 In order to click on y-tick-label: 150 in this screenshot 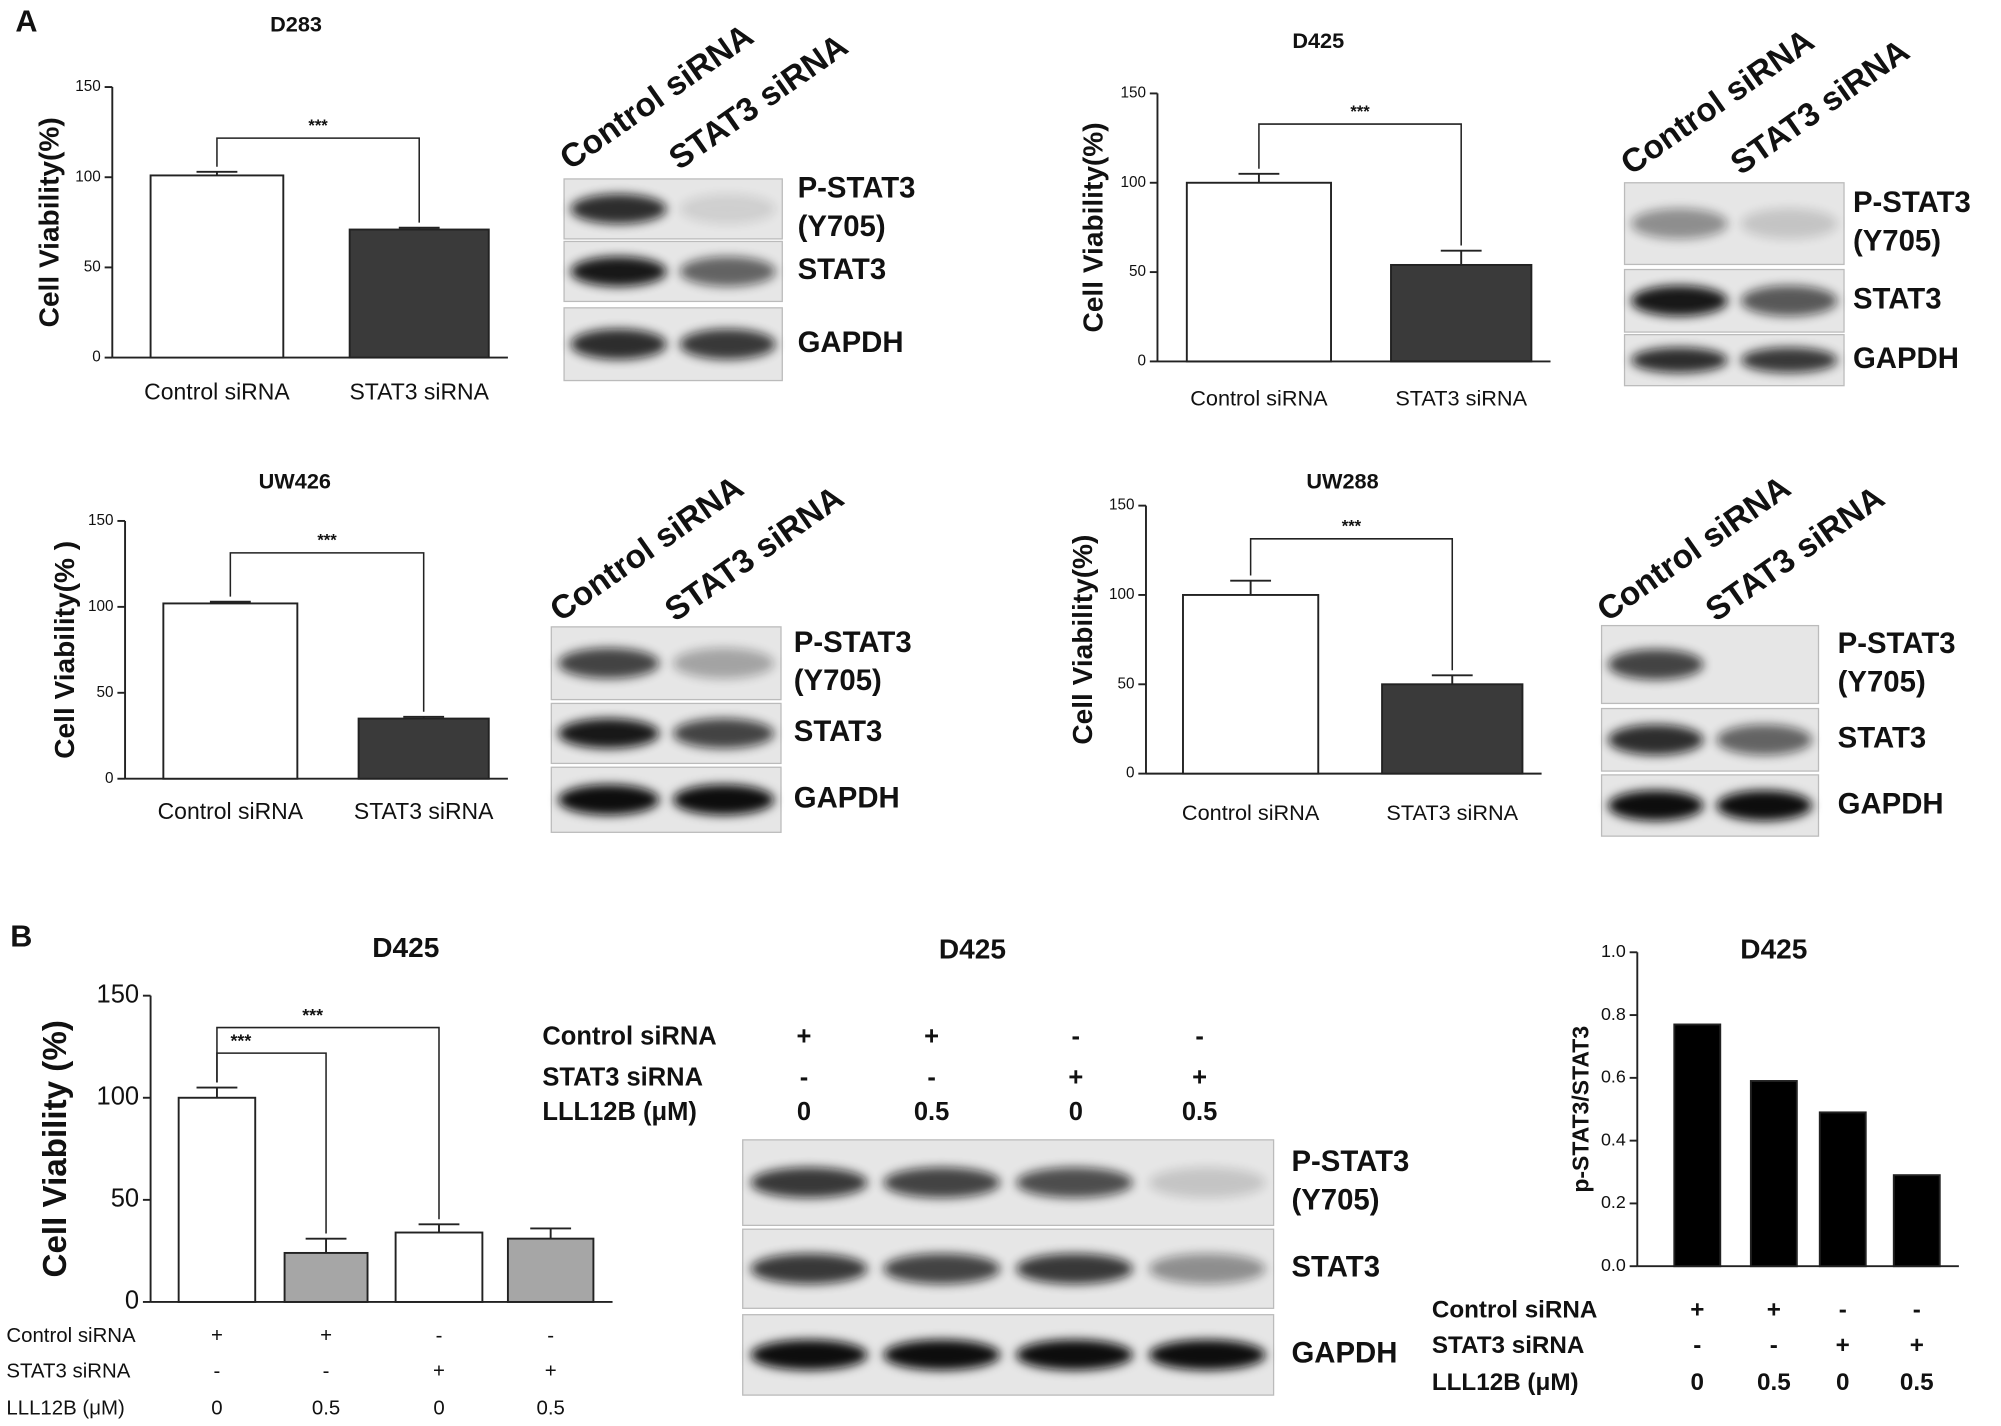, I will do `click(101, 520)`.